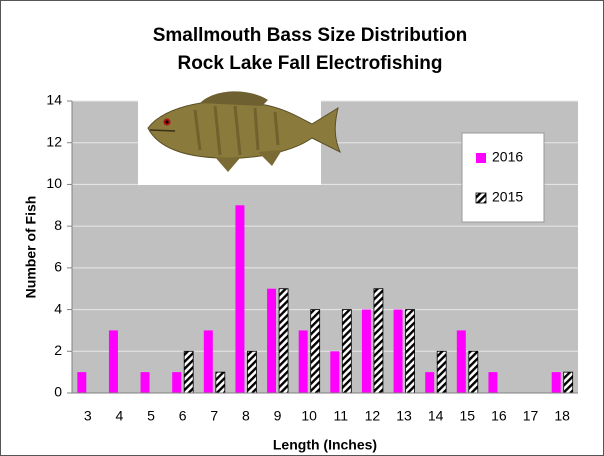 Image resolution: width=604 pixels, height=456 pixels. I want to click on x-tick-label: 3, so click(88, 416).